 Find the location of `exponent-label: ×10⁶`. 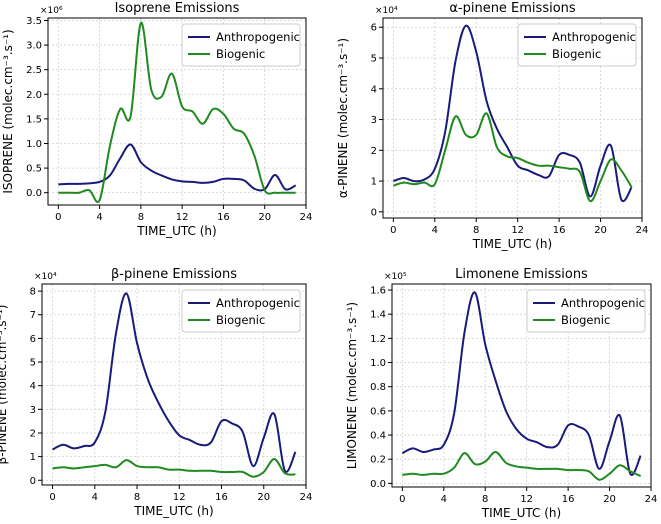

exponent-label: ×10⁶ is located at coordinates (51, 11).